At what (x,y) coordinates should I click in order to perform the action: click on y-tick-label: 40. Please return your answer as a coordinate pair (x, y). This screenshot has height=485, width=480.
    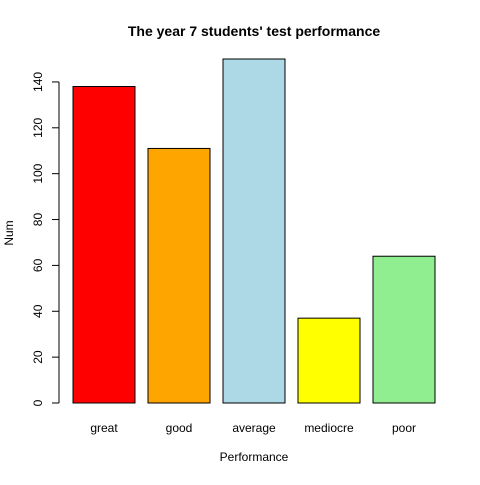
    Looking at the image, I should click on (38, 311).